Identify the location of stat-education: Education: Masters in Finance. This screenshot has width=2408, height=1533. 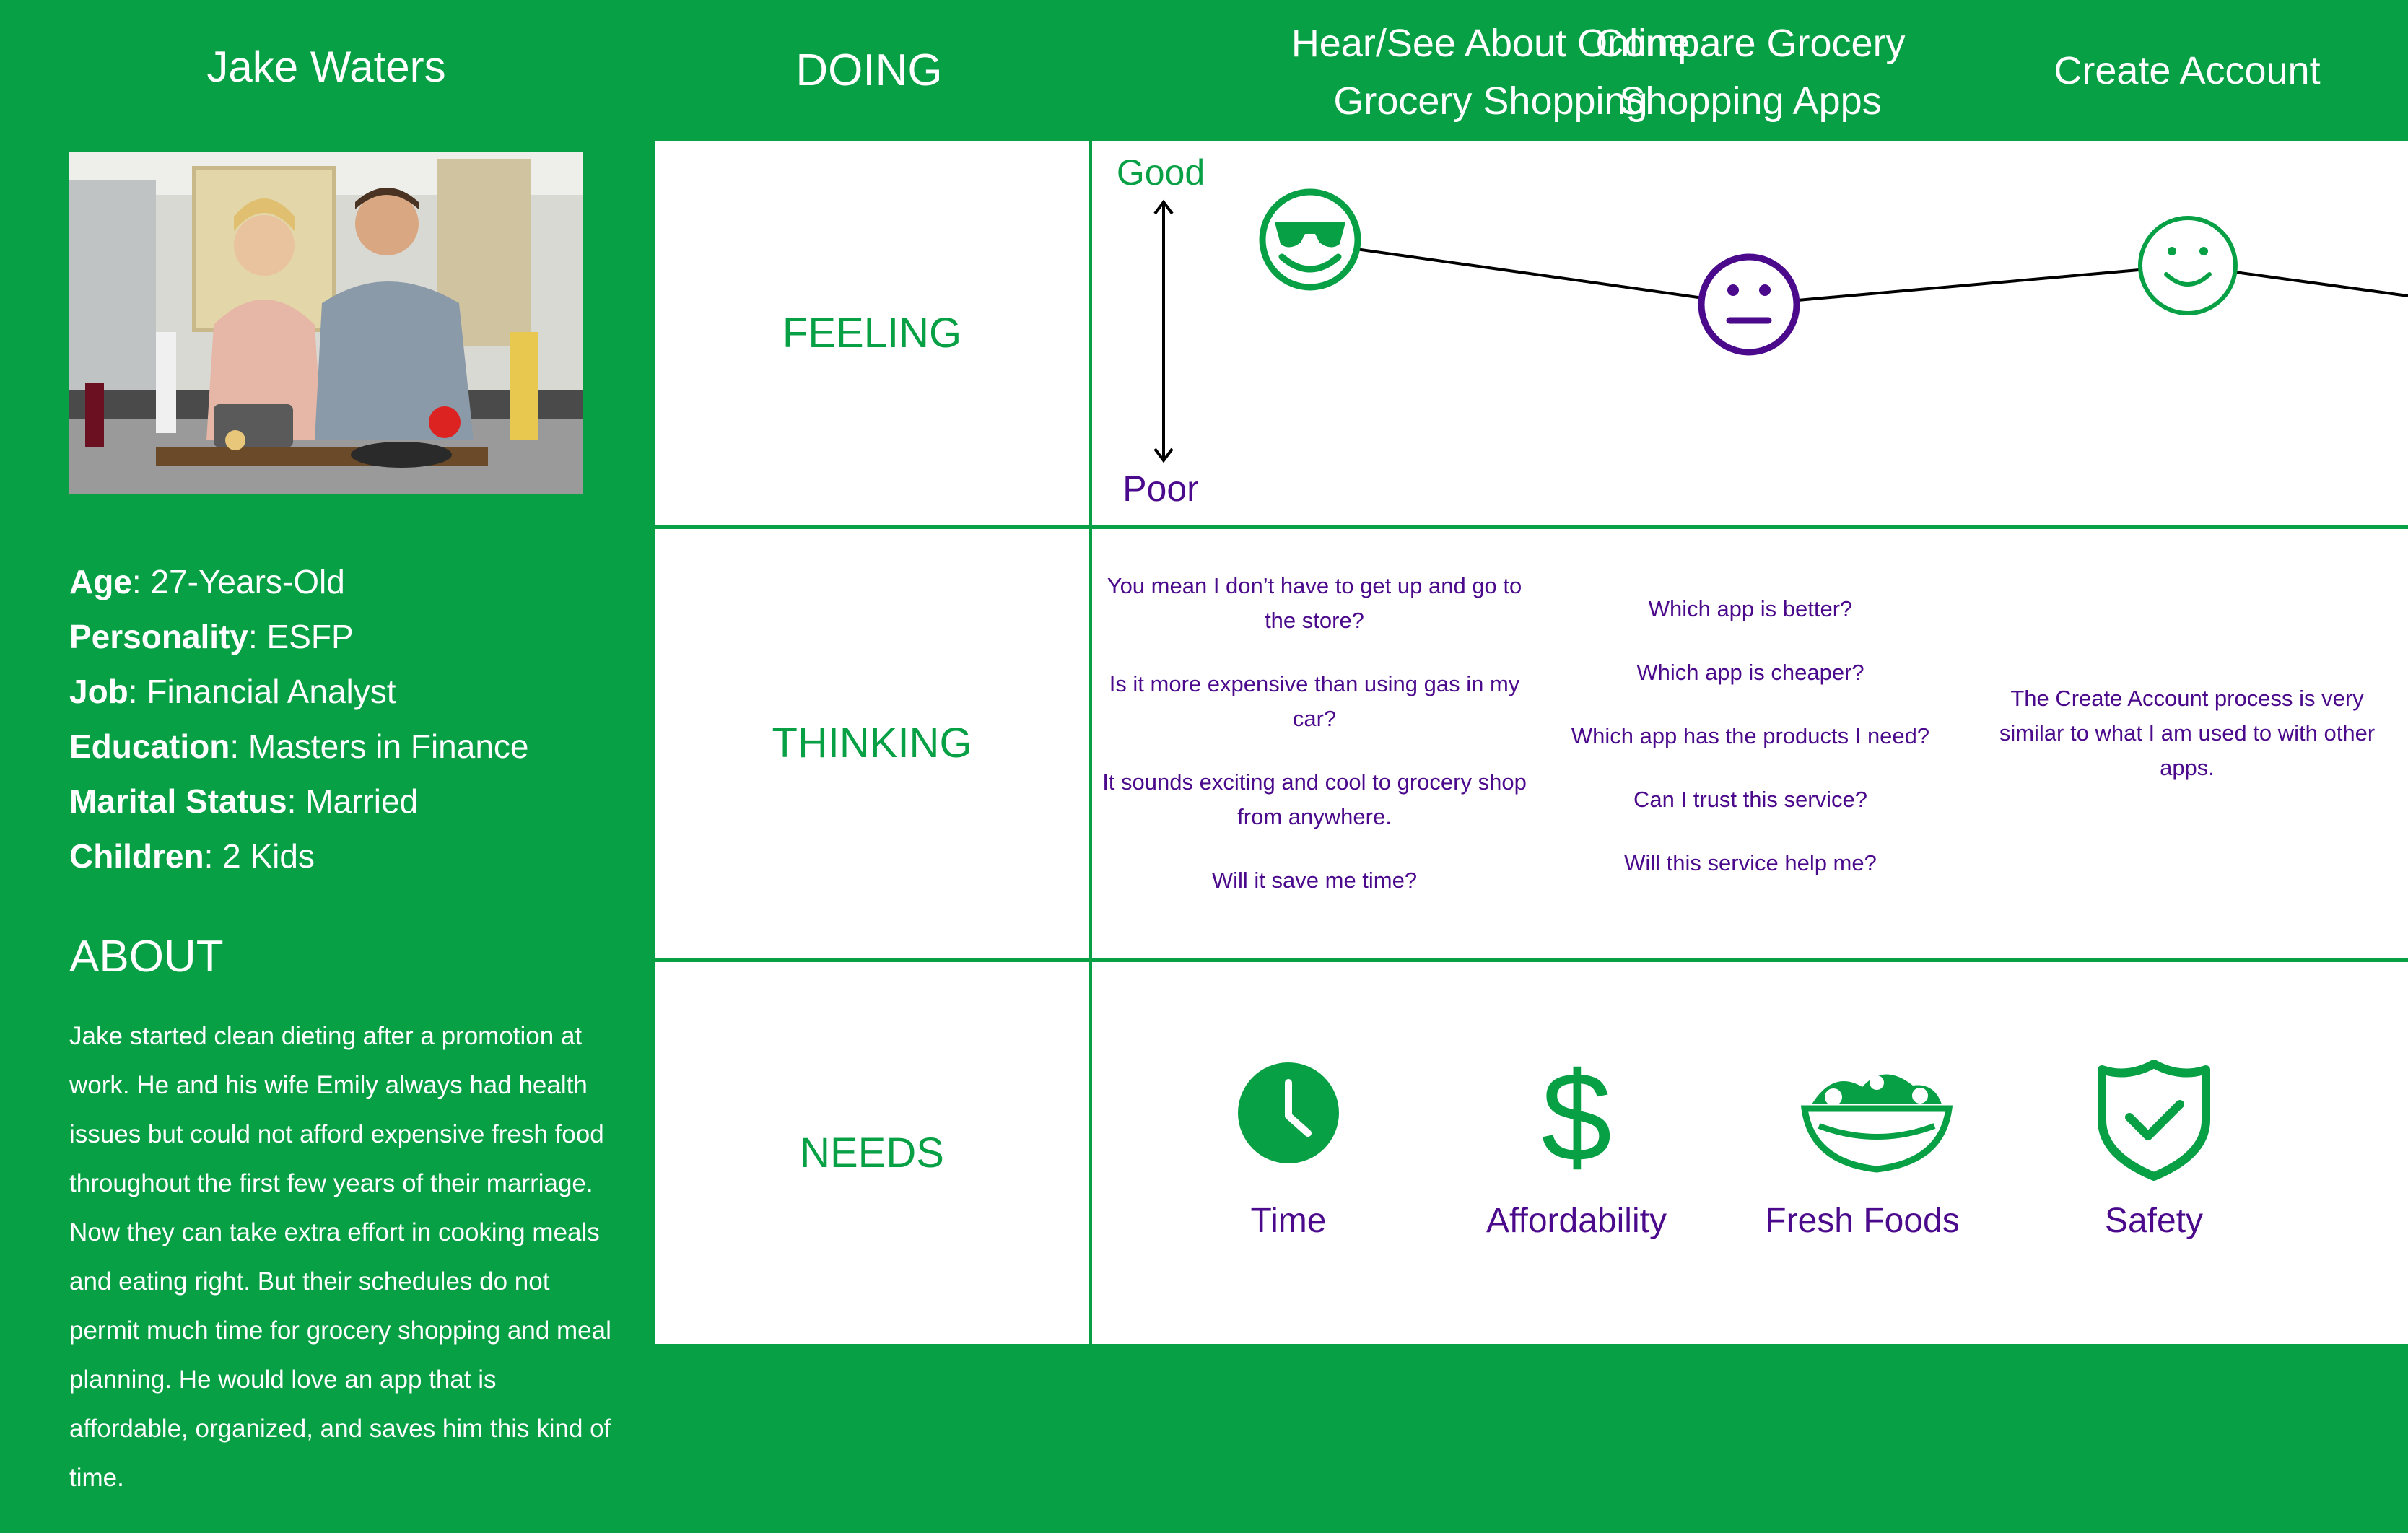
(299, 746).